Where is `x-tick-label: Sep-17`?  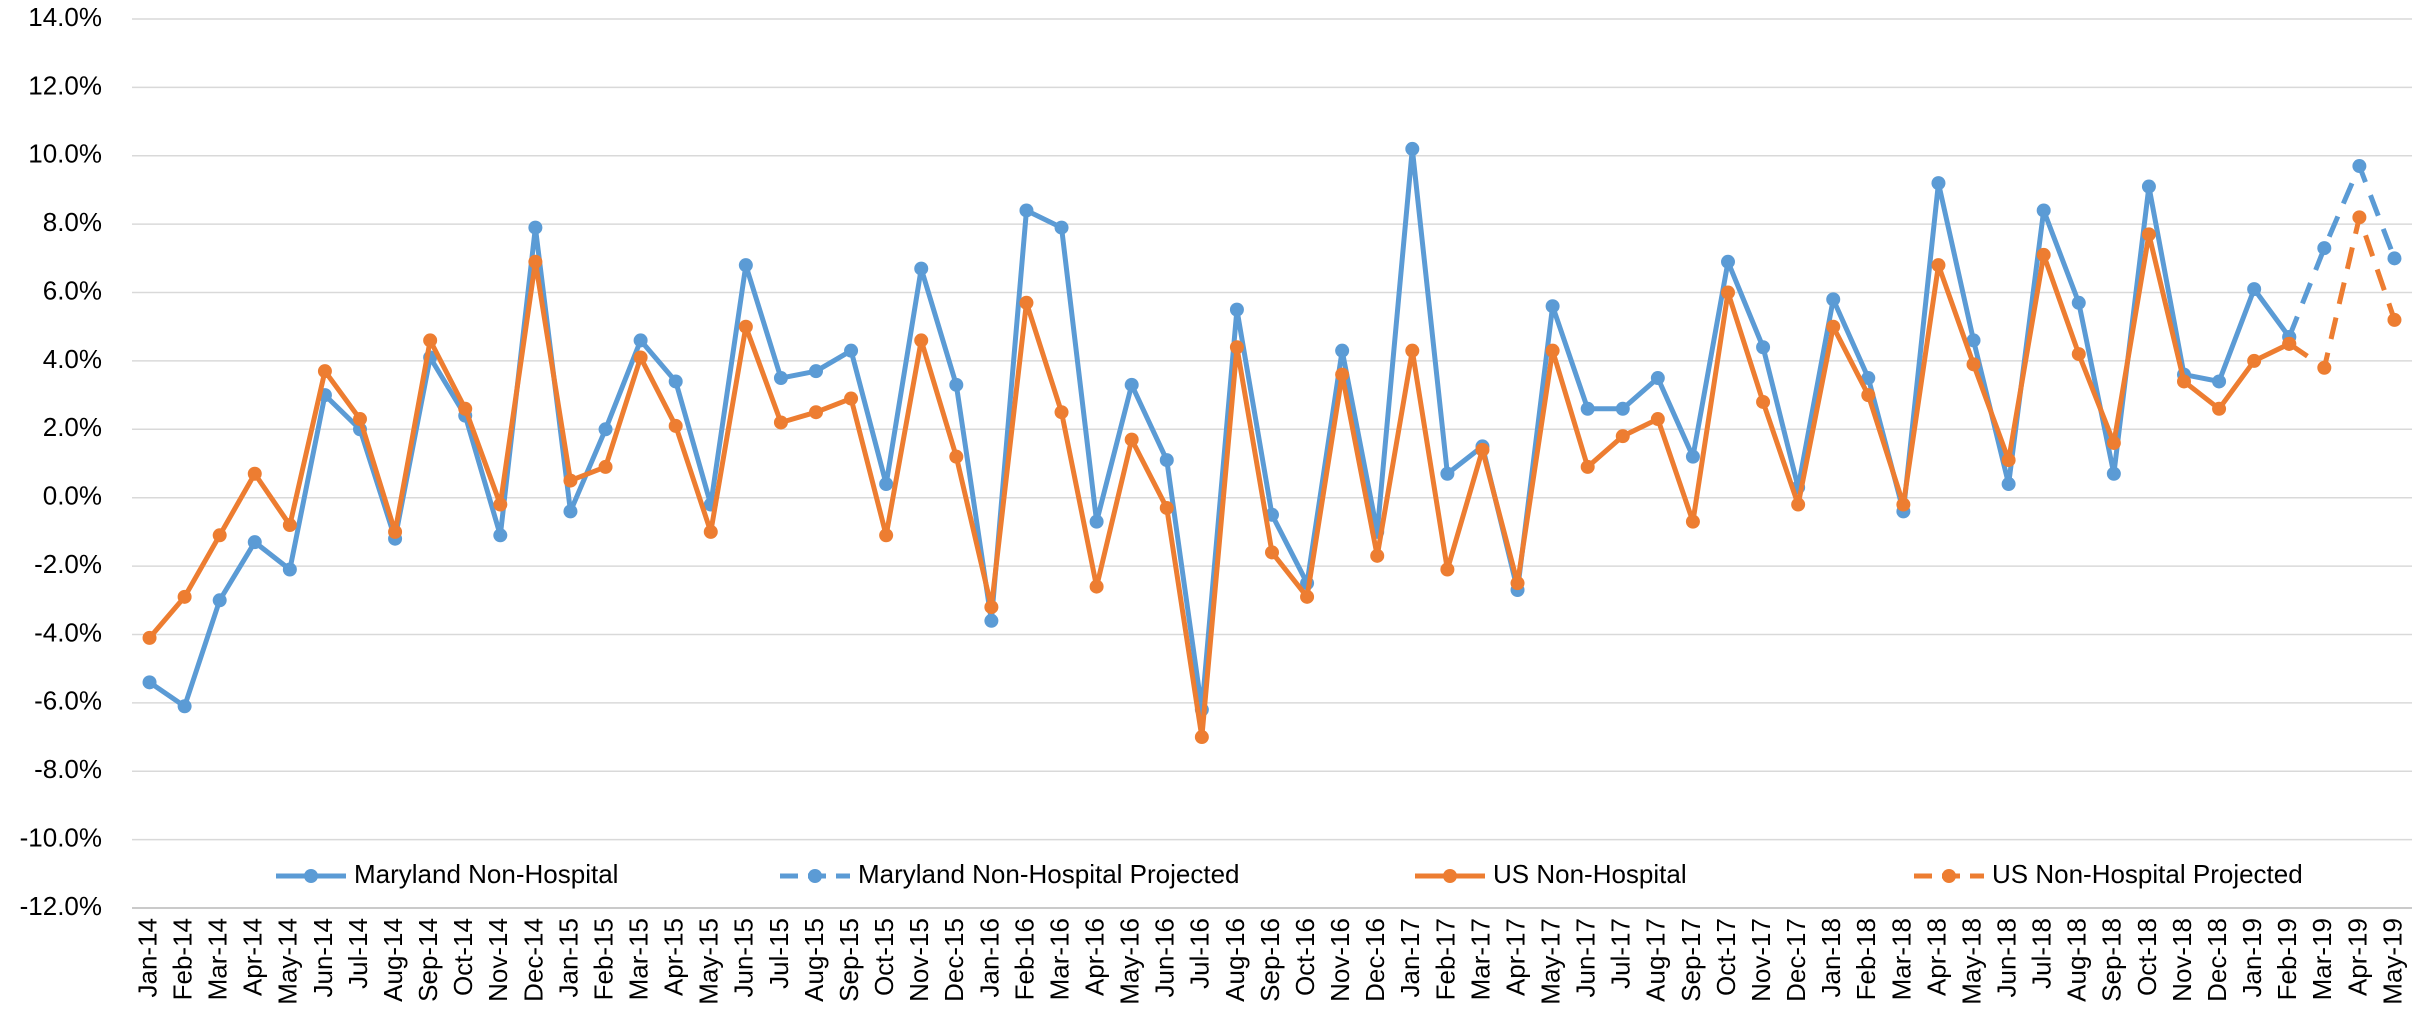 x-tick-label: Sep-17 is located at coordinates (1691, 960).